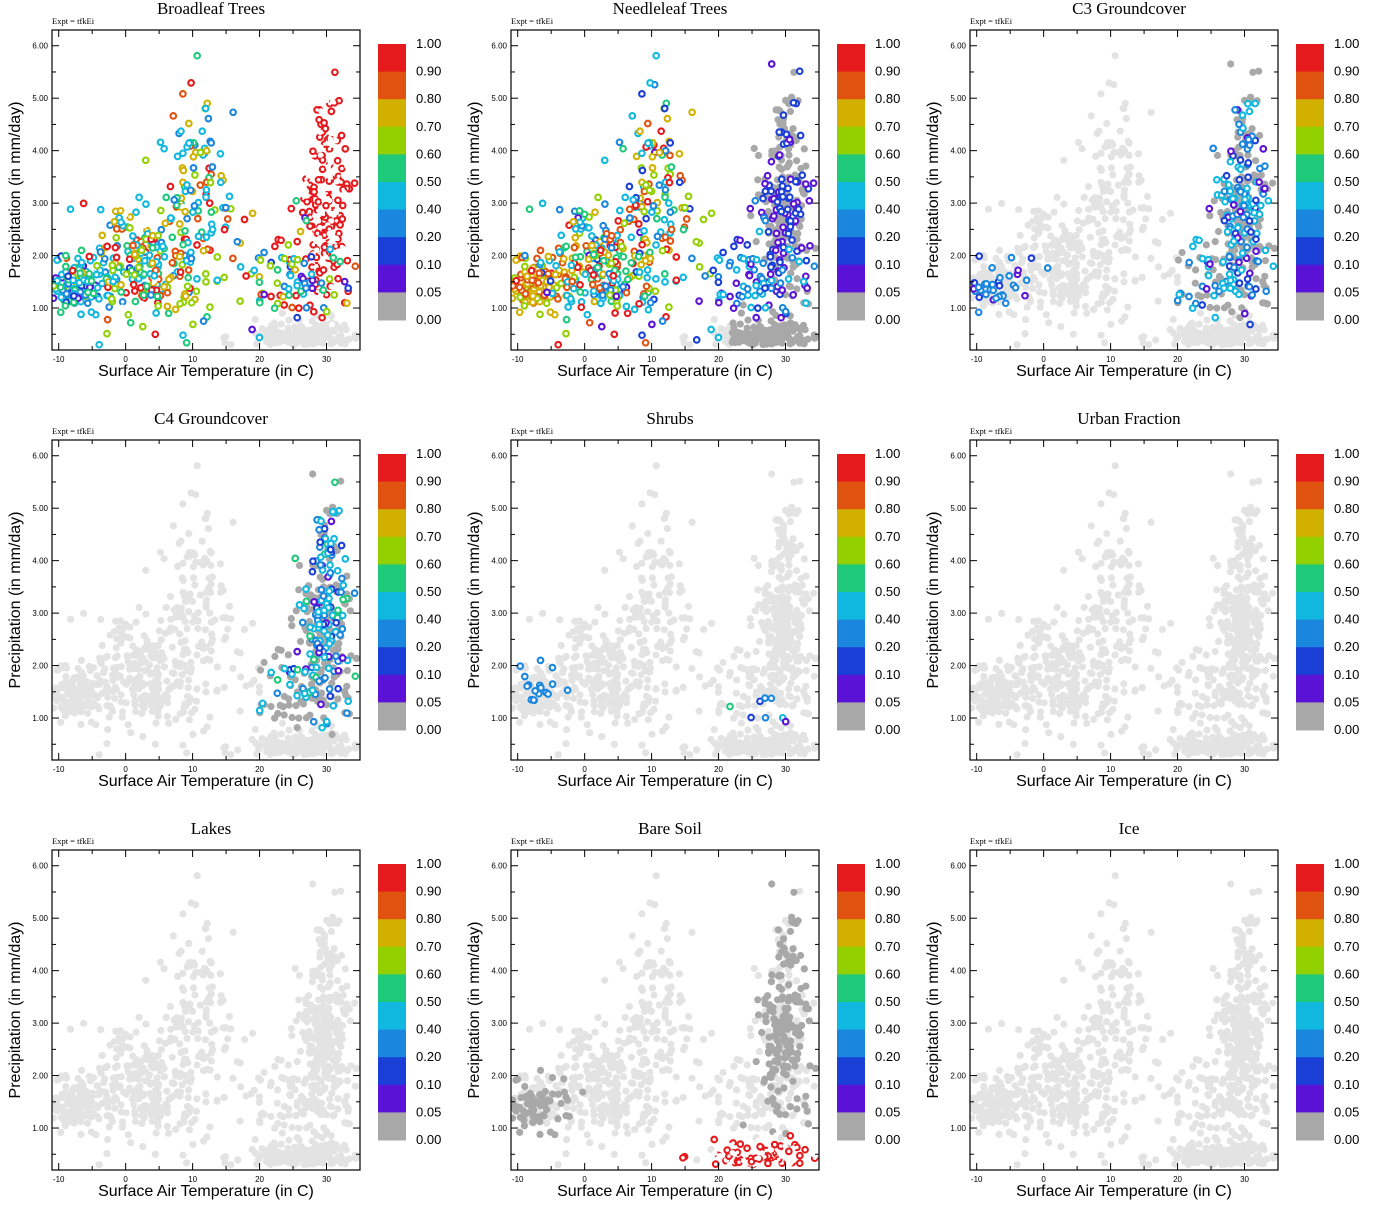  What do you see at coordinates (206, 781) in the screenshot?
I see `x-axis-label: Surface Air Temperature (in C)` at bounding box center [206, 781].